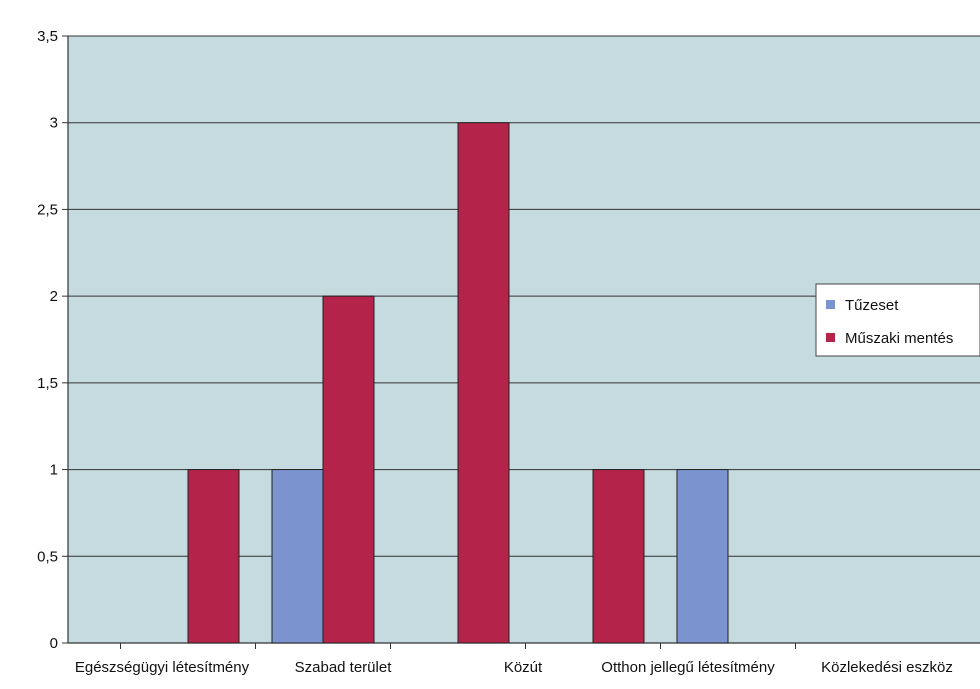 This screenshot has height=689, width=980. I want to click on x-category-label: Szabad terület, so click(344, 667).